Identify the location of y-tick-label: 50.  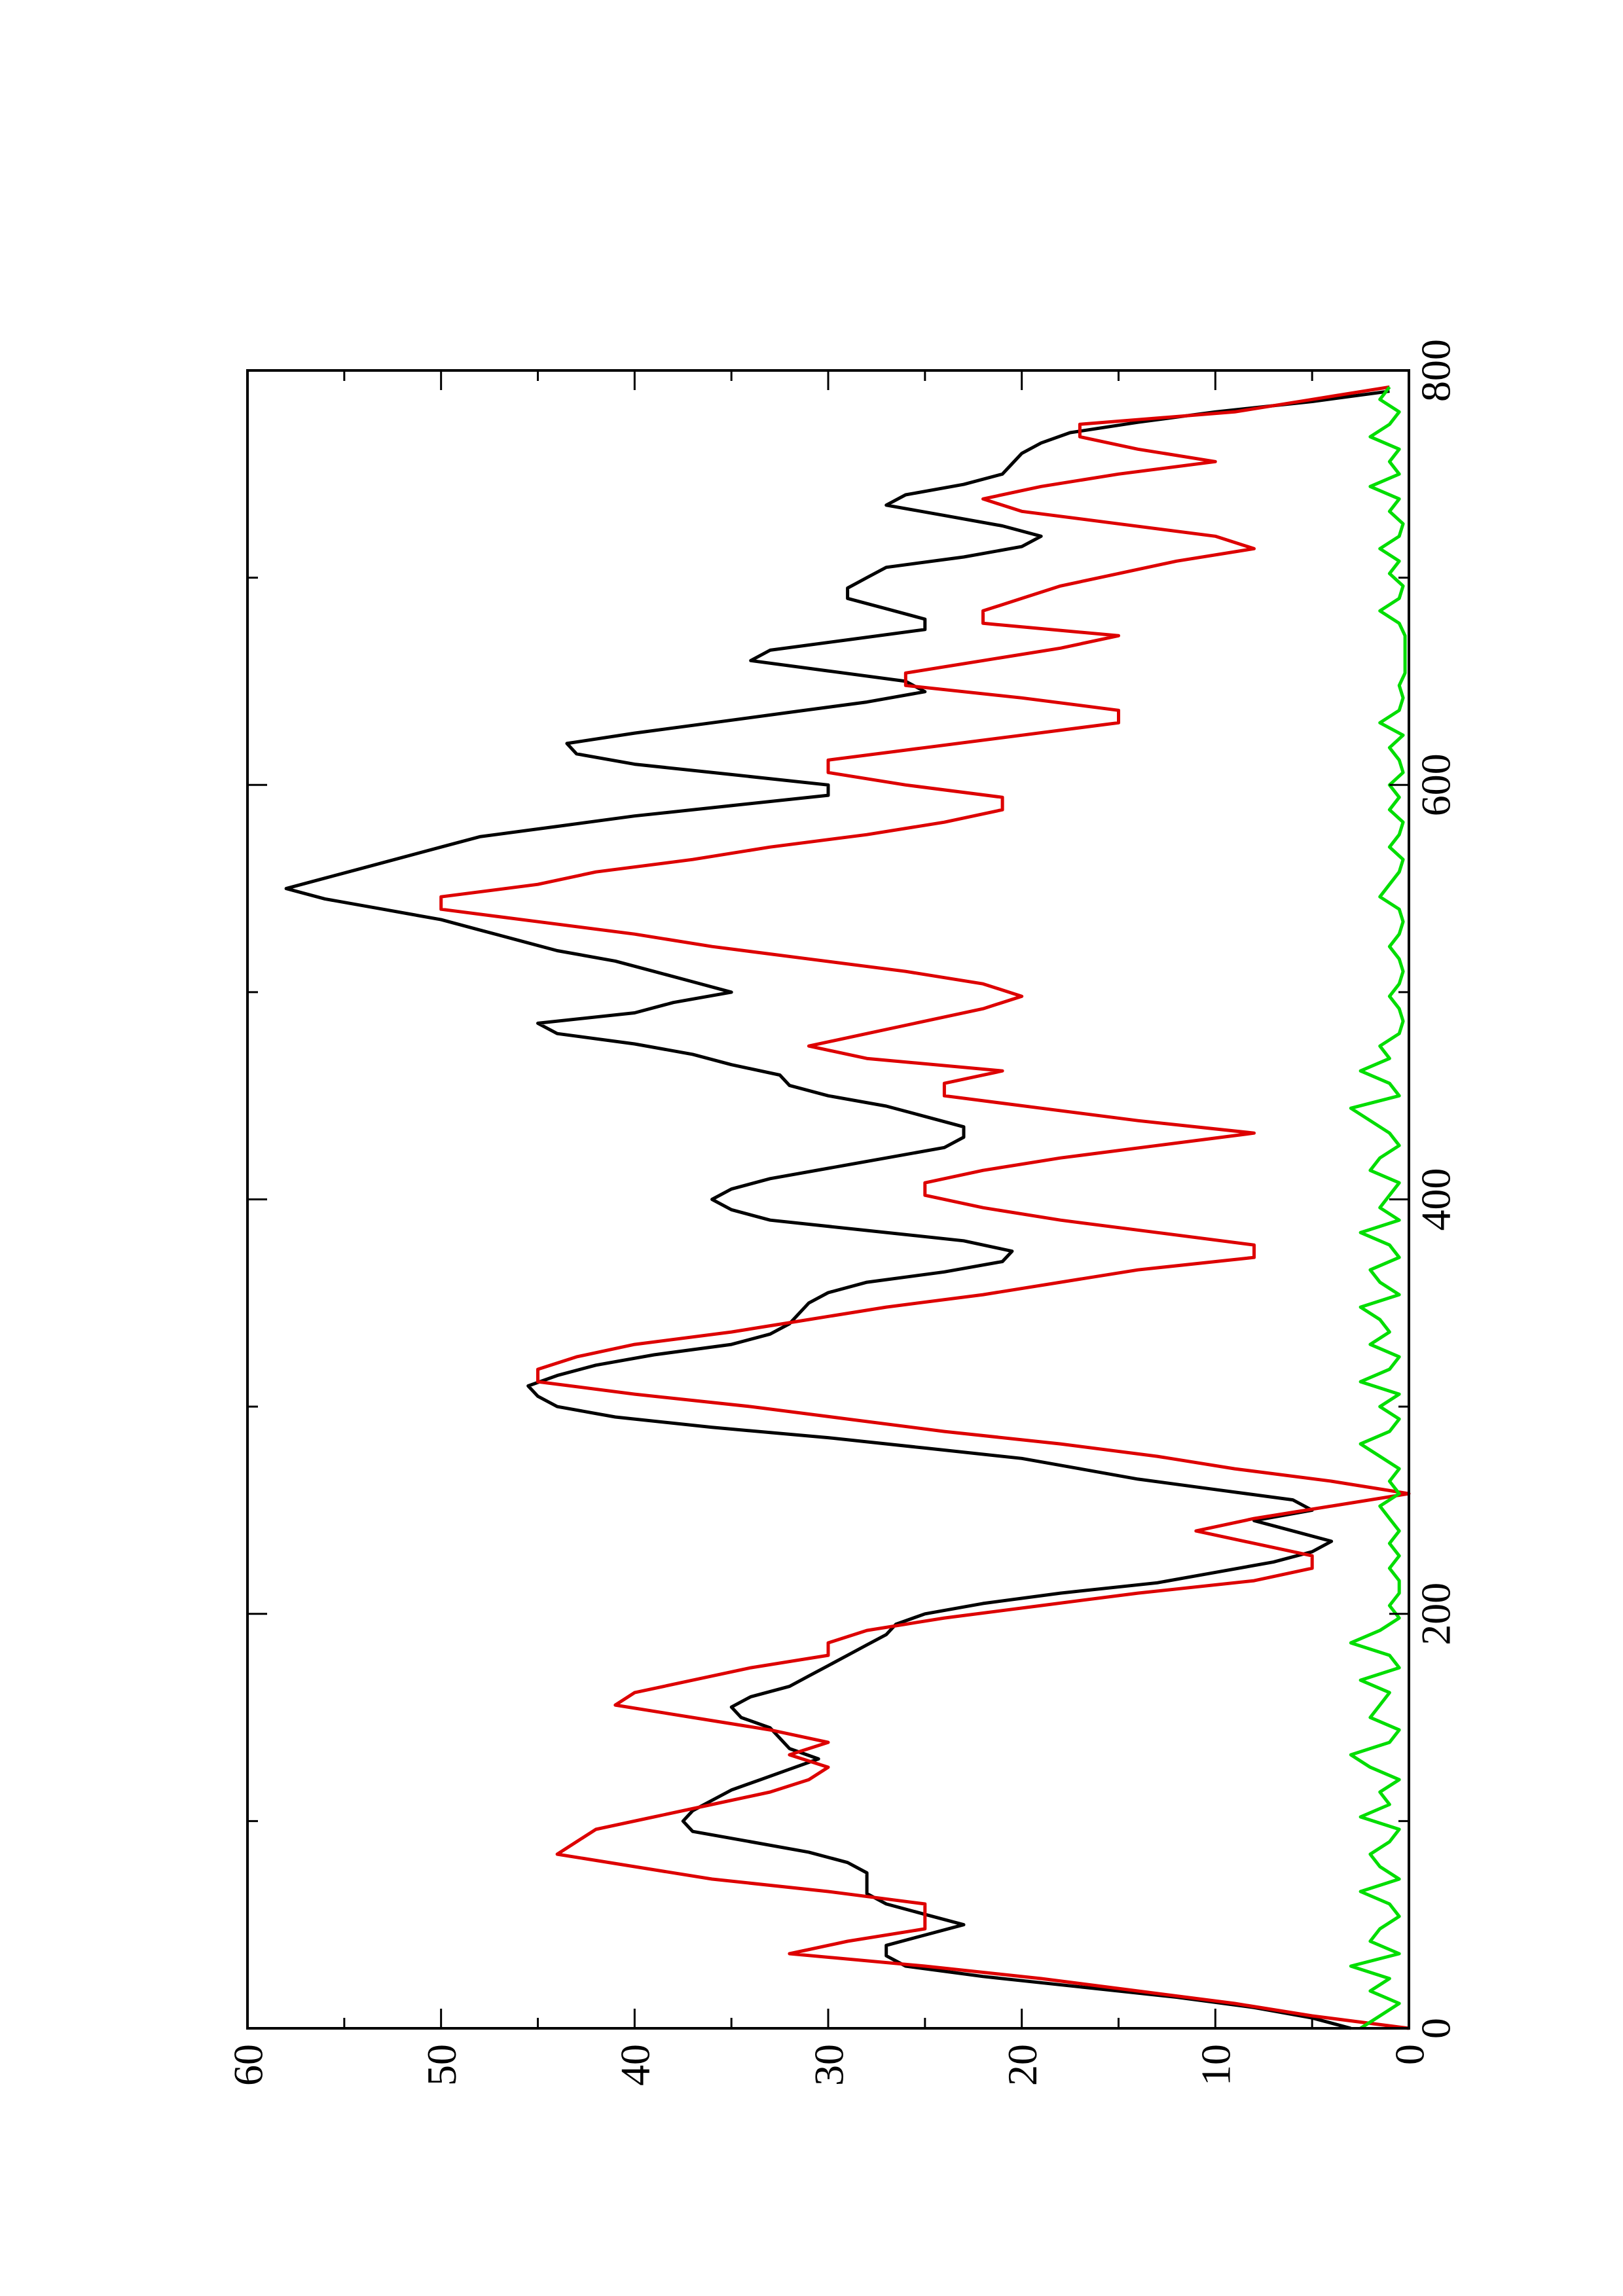
(441, 2065).